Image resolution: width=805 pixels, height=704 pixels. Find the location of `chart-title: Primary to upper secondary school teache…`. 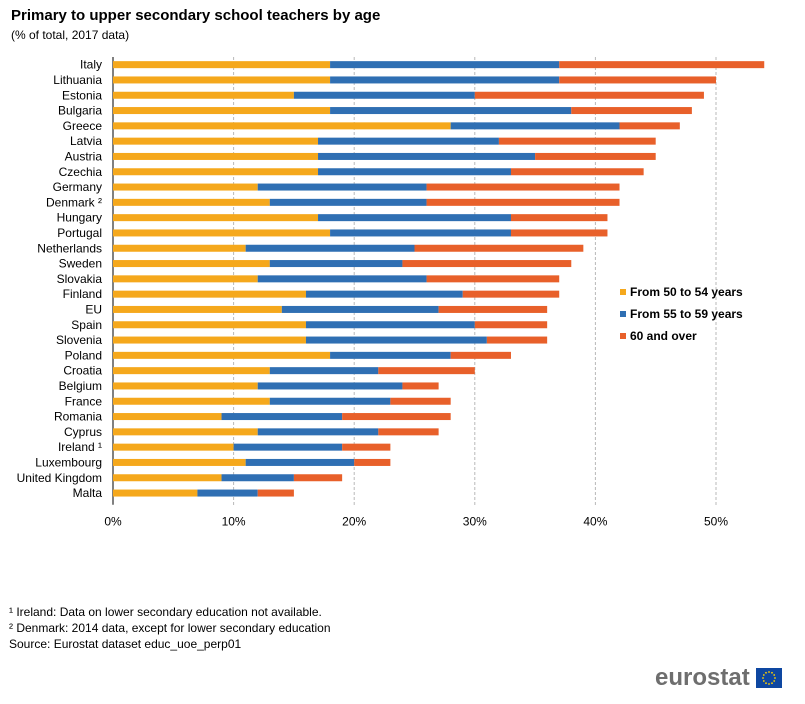

chart-title: Primary to upper secondary school teache… is located at coordinates (196, 15).